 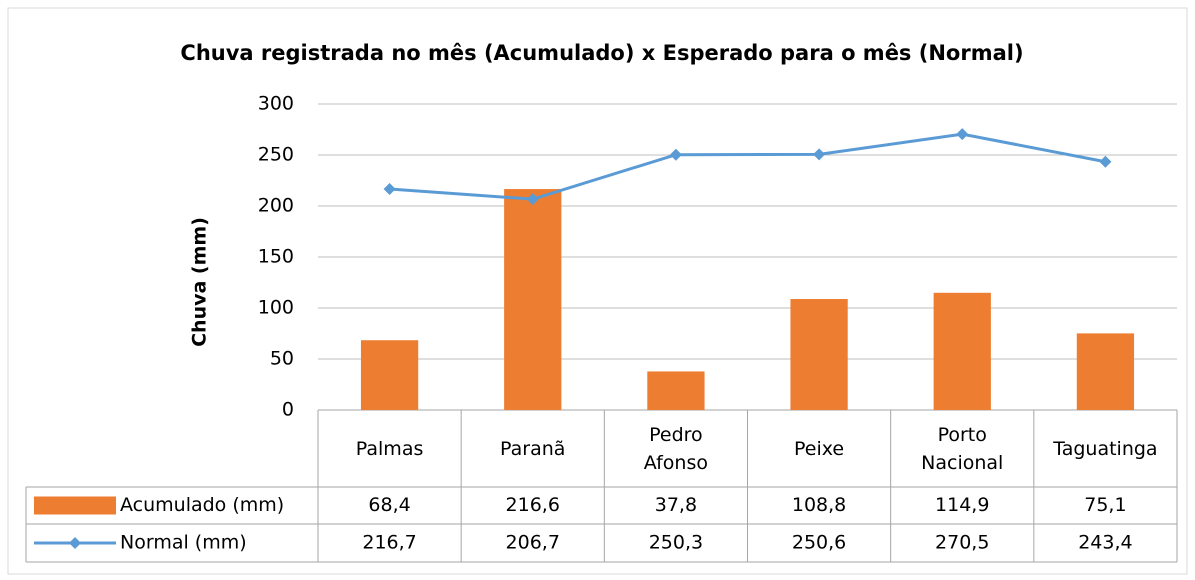 What do you see at coordinates (962, 505) in the screenshot?
I see `table-value: 114,9` at bounding box center [962, 505].